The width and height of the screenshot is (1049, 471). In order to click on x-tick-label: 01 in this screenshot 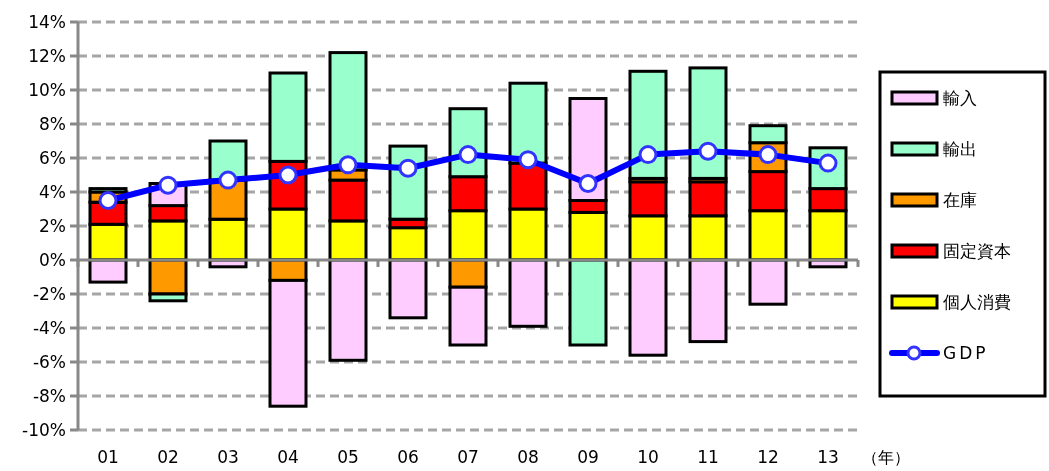, I will do `click(108, 457)`.